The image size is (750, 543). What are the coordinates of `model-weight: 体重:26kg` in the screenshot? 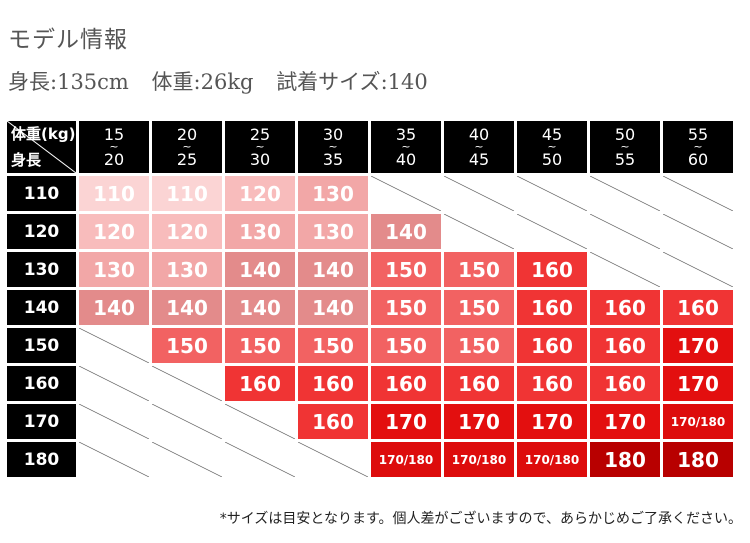 It's located at (202, 82).